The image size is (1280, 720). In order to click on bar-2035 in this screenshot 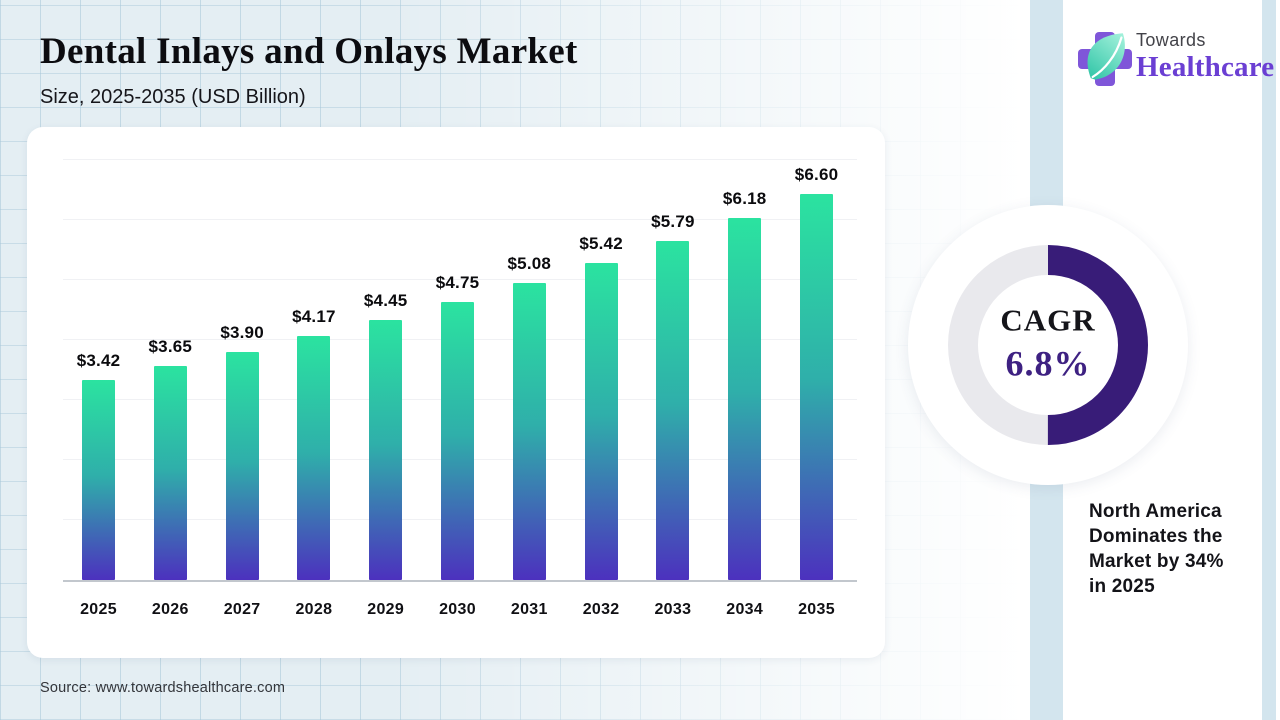, I will do `click(816, 387)`.